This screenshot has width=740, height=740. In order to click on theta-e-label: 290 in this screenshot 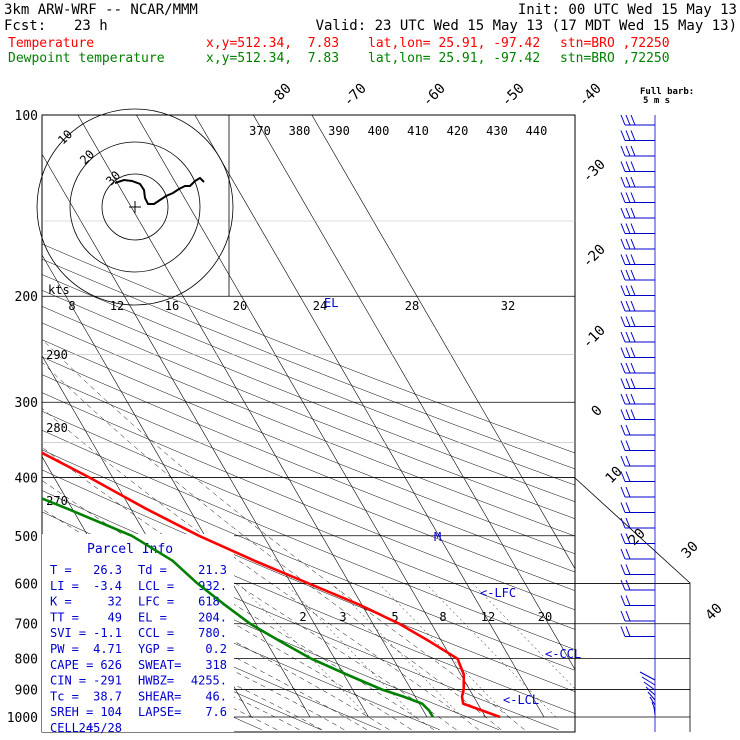, I will do `click(57, 355)`.